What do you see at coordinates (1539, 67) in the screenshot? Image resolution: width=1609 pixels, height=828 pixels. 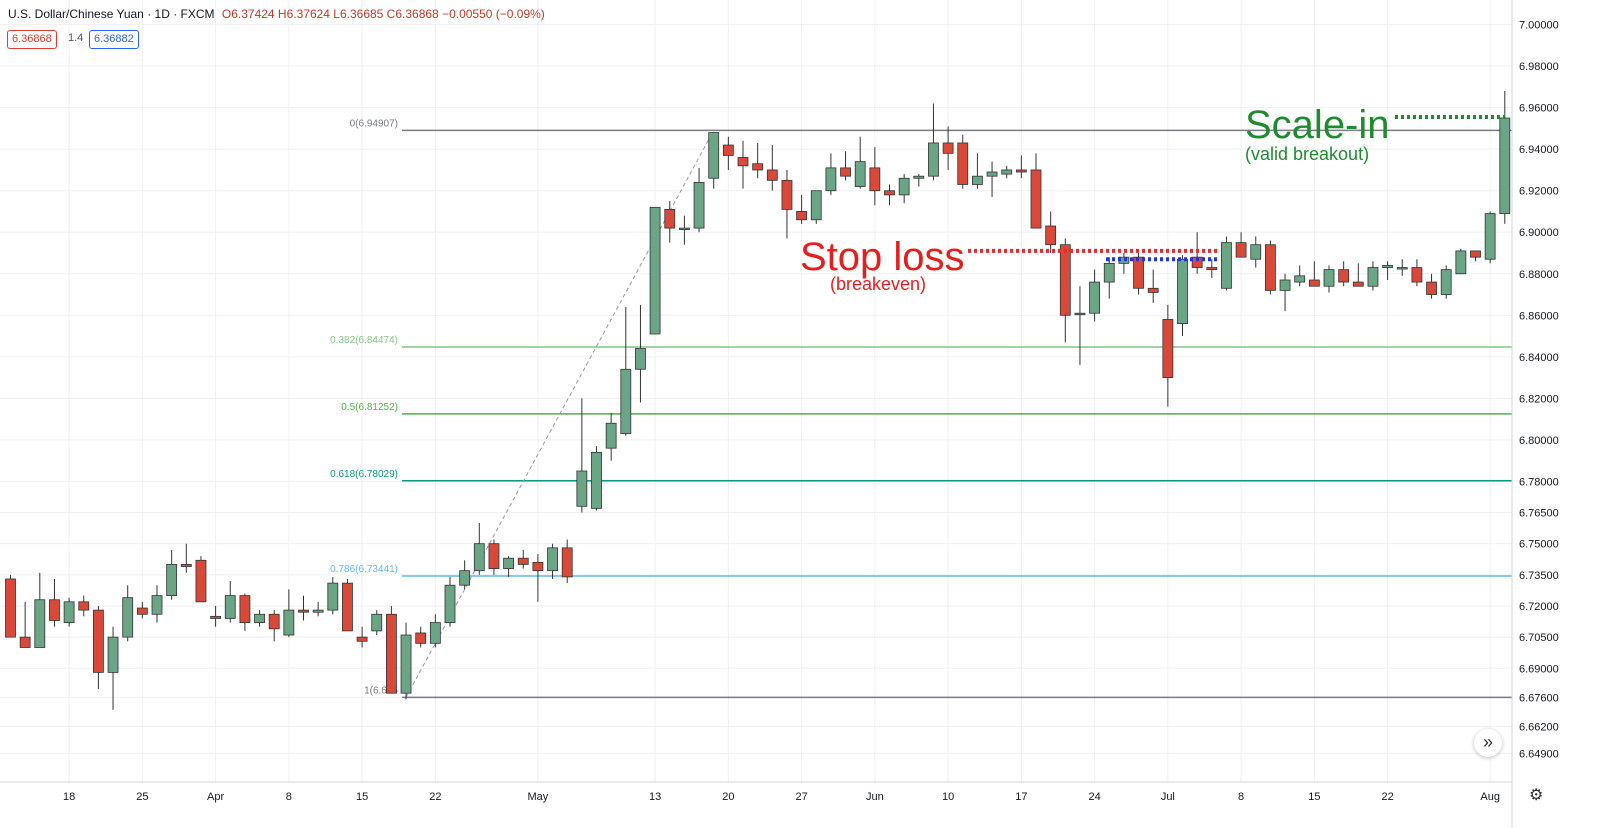 I see `price-tick-label: 6.98000` at bounding box center [1539, 67].